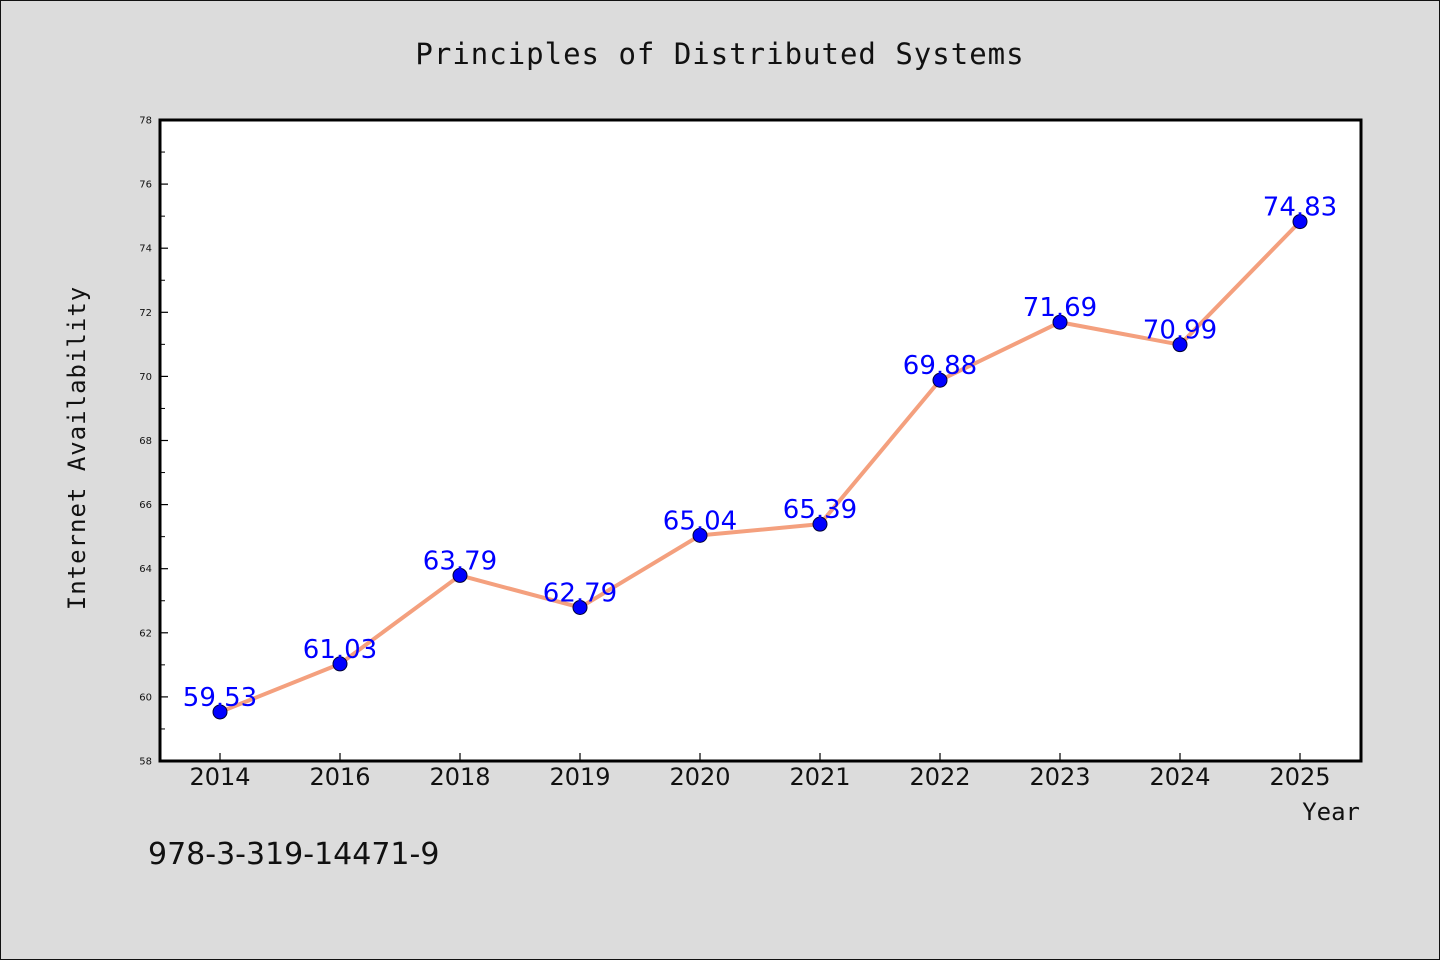 The image size is (1440, 960). What do you see at coordinates (219, 777) in the screenshot?
I see `x-tick-label: 2014` at bounding box center [219, 777].